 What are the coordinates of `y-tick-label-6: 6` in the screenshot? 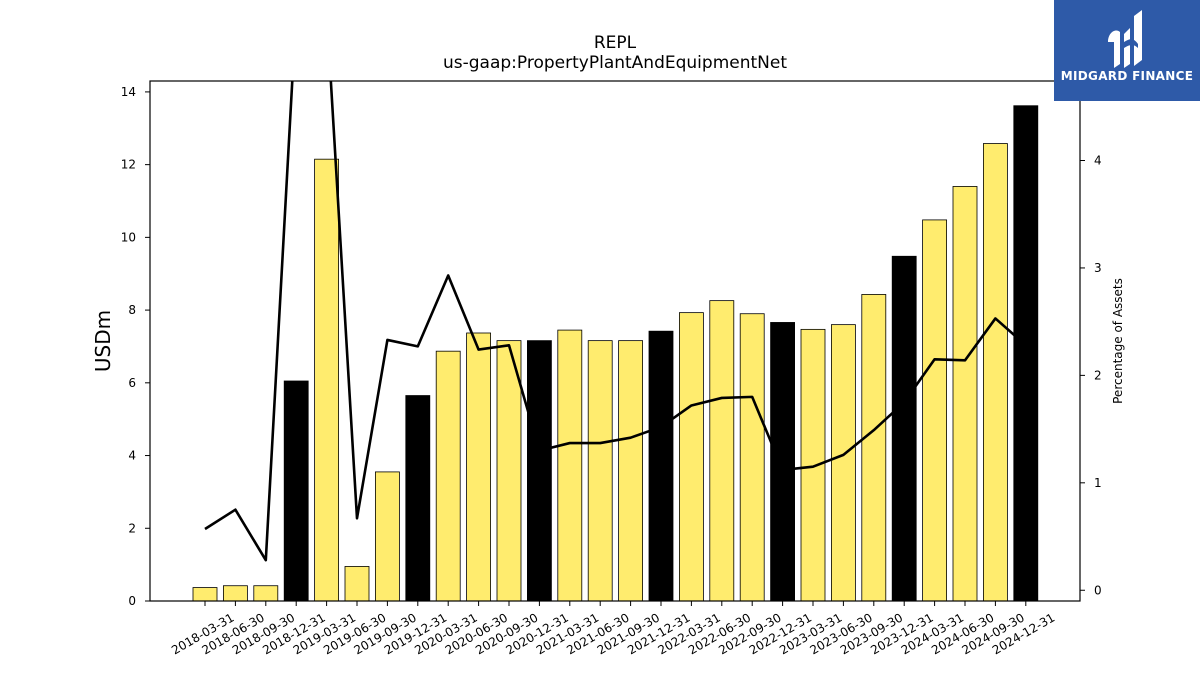 It's located at (132, 383).